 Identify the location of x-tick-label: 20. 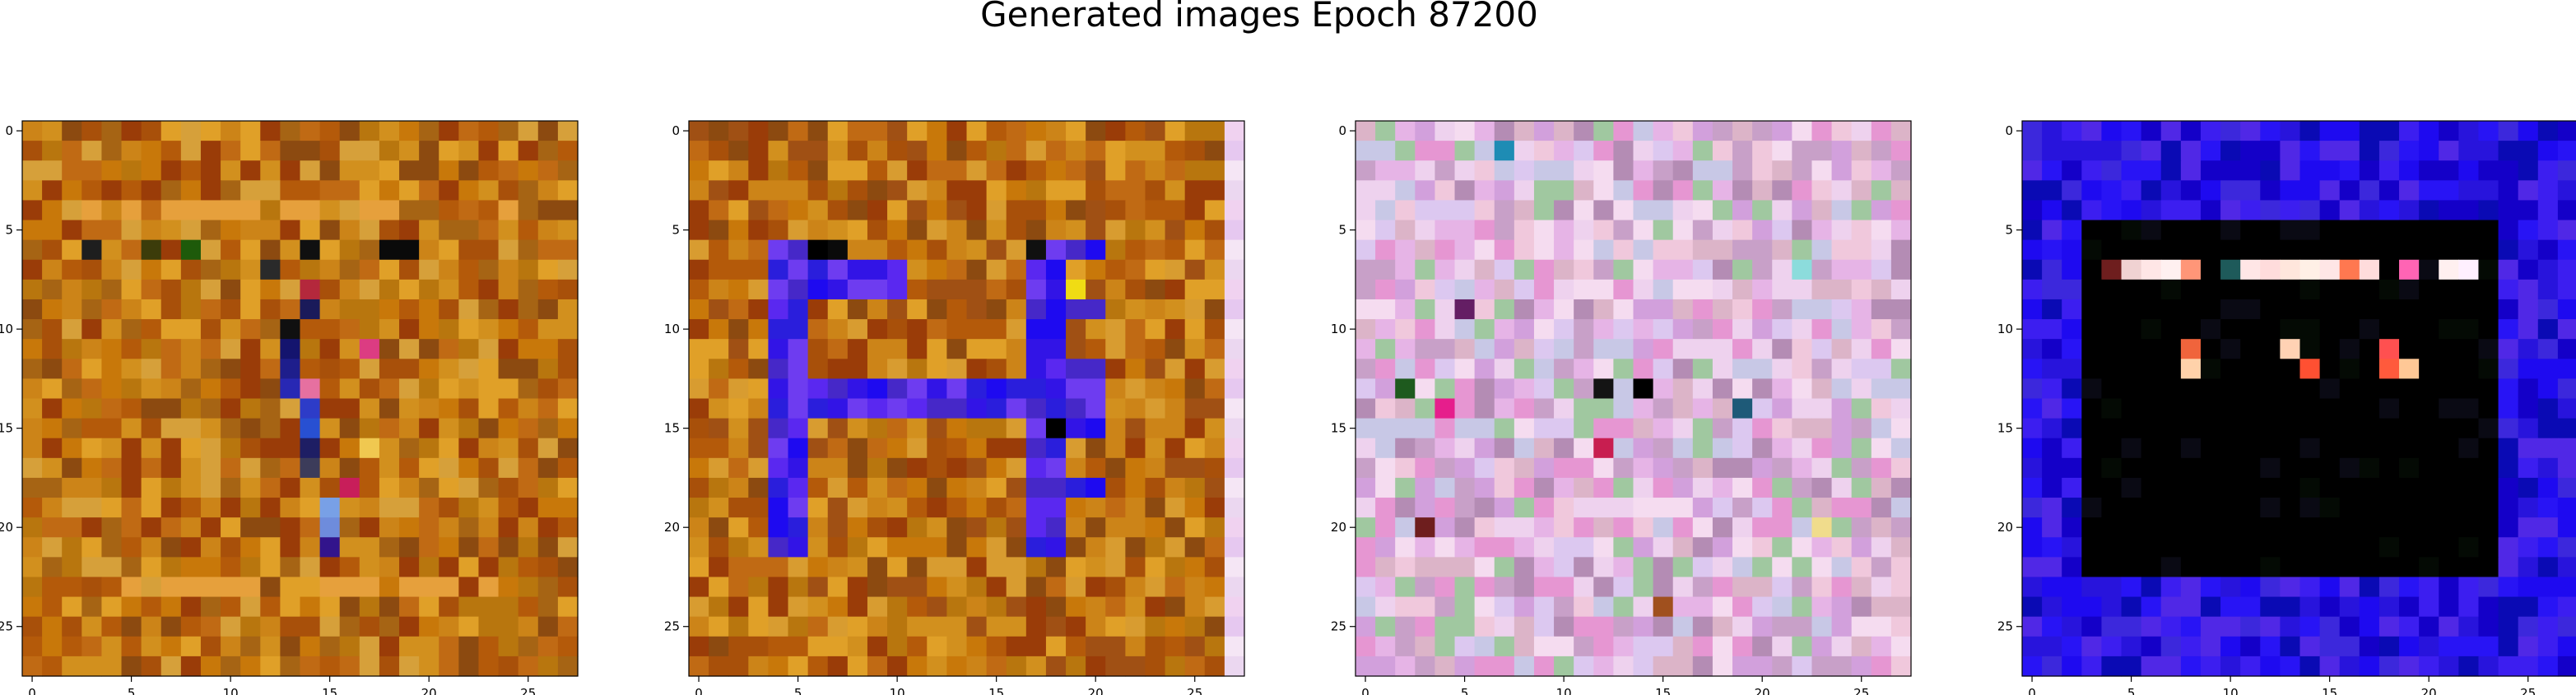
(1096, 690).